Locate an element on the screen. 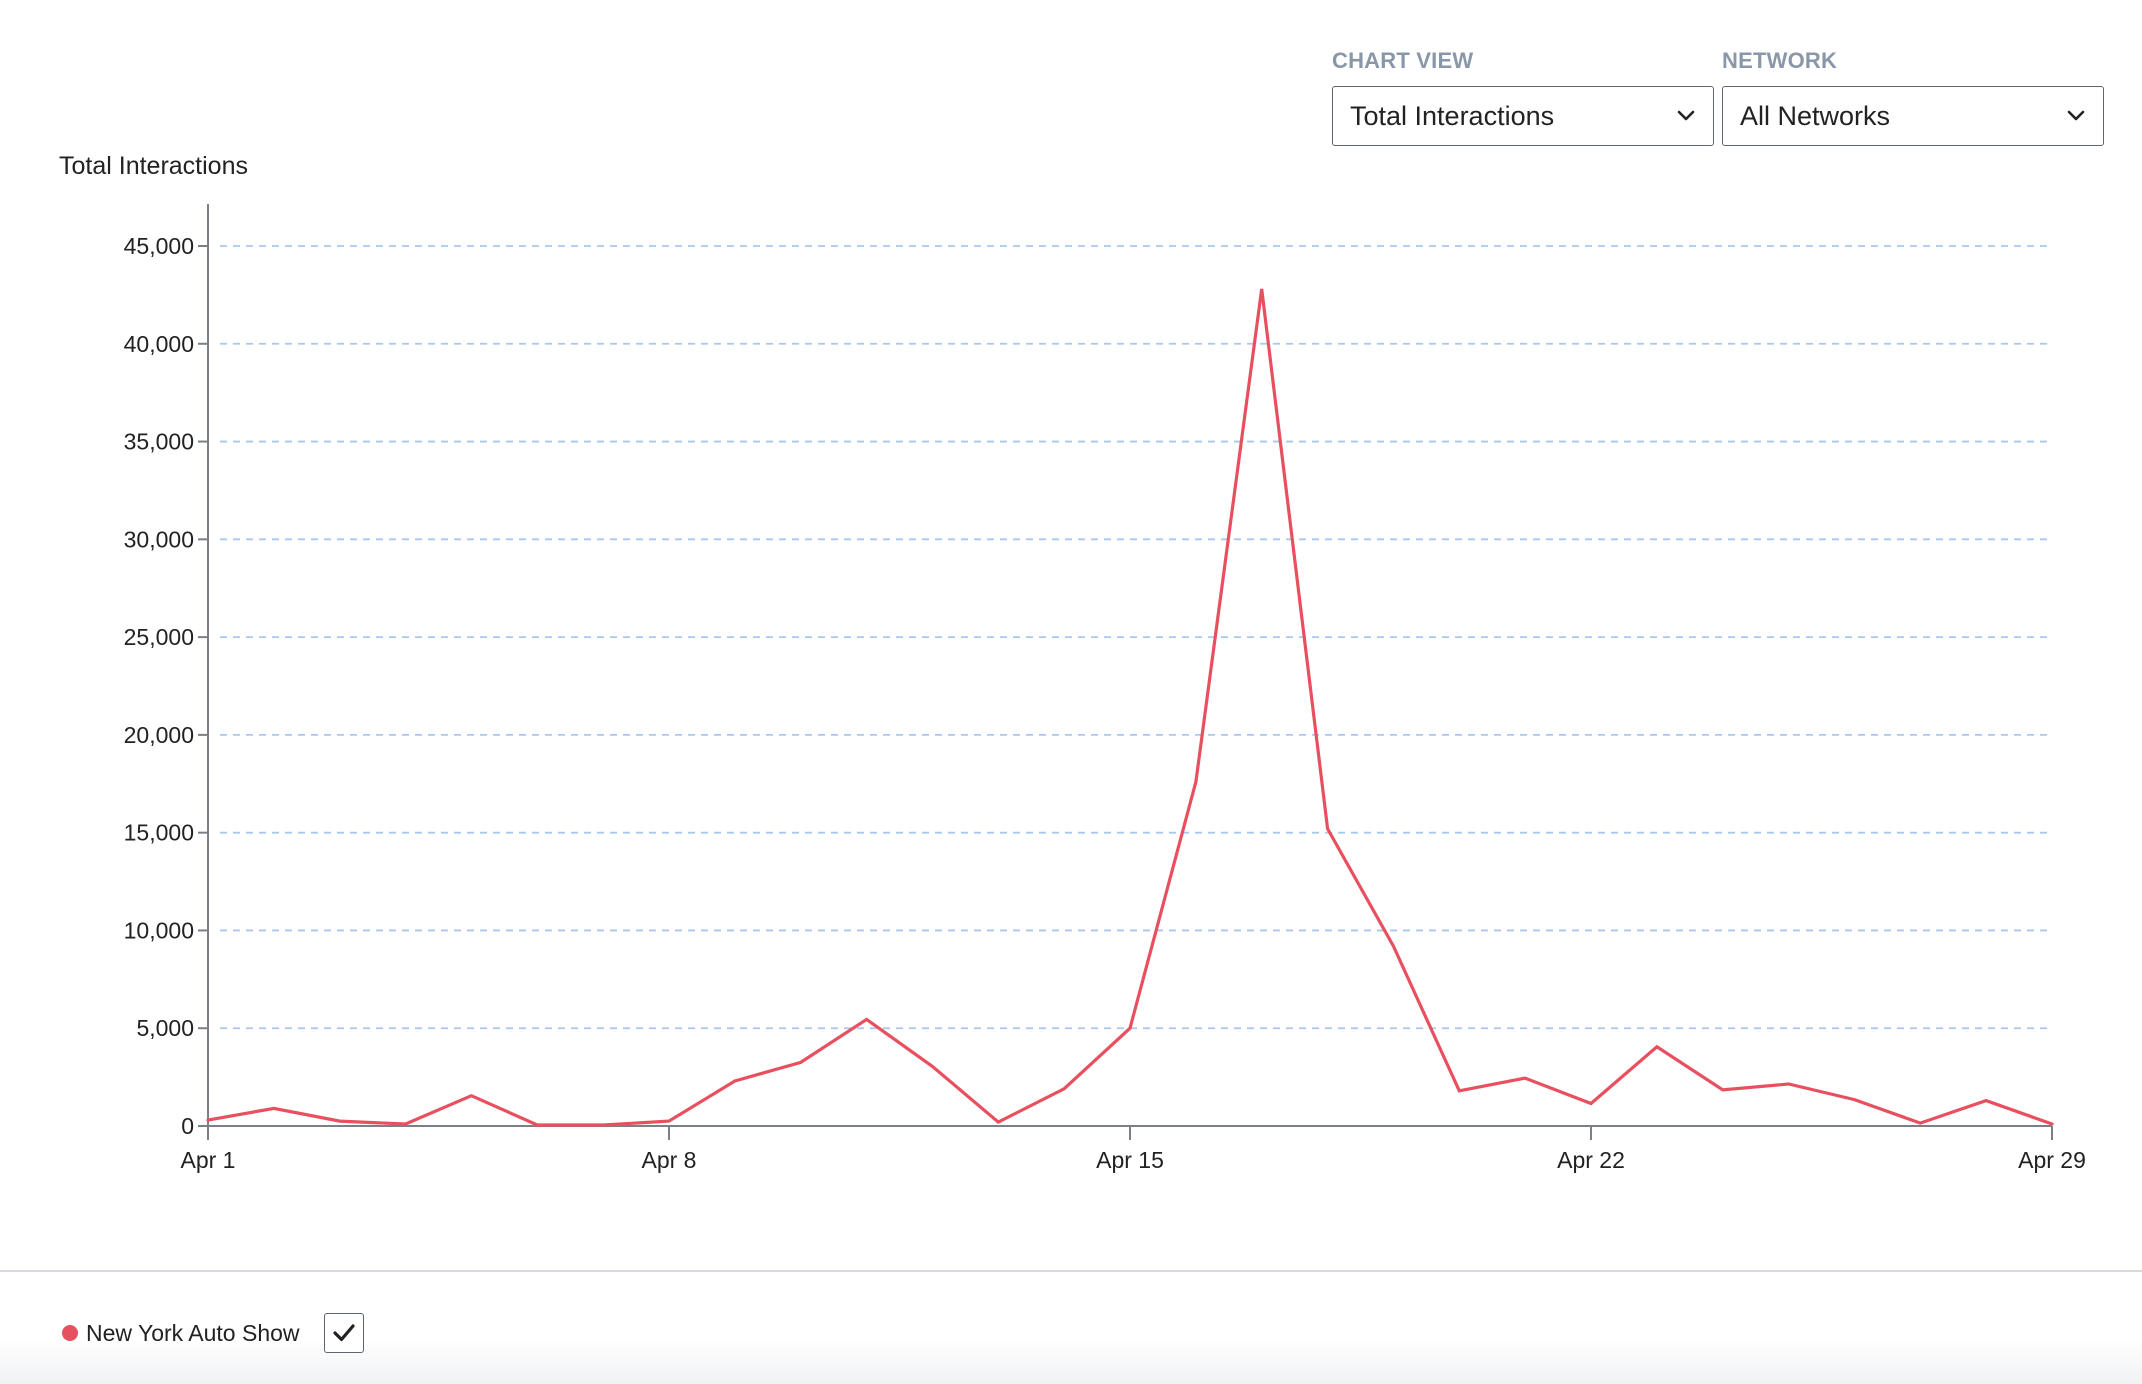 This screenshot has height=1384, width=2142. y-axis-title: Total Interactions is located at coordinates (153, 166).